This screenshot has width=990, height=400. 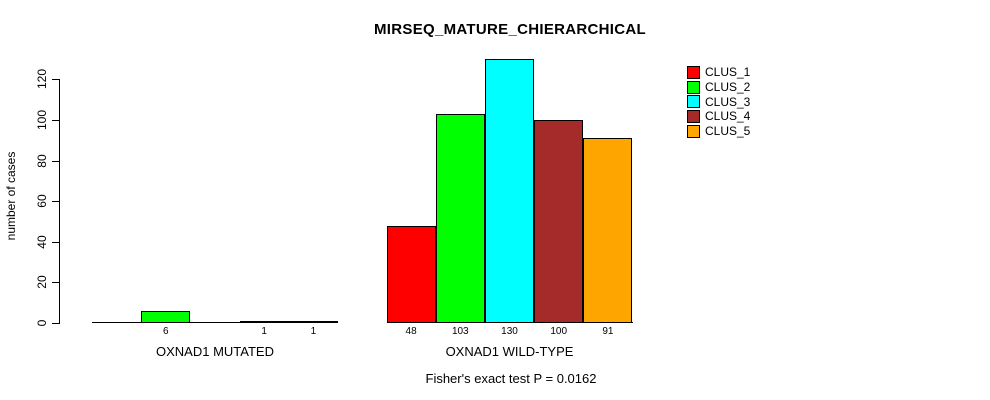 What do you see at coordinates (42, 282) in the screenshot?
I see `y-axis-tick-label: 20` at bounding box center [42, 282].